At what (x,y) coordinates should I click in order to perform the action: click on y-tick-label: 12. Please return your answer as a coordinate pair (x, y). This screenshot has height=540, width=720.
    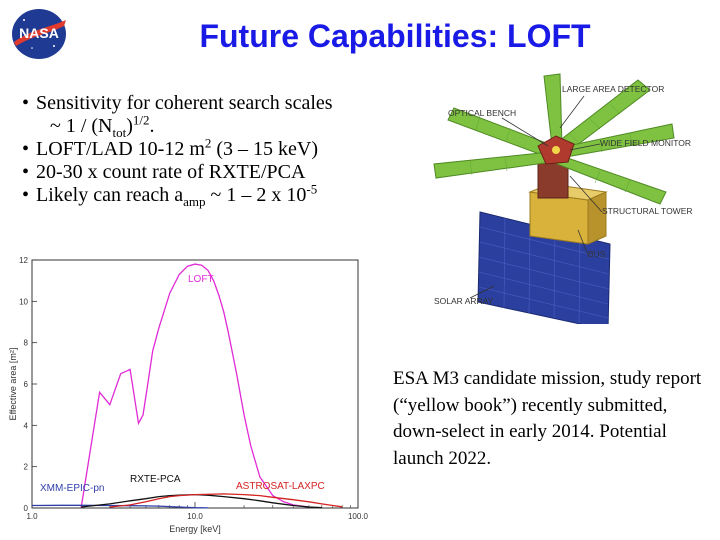
    Looking at the image, I should click on (23, 260).